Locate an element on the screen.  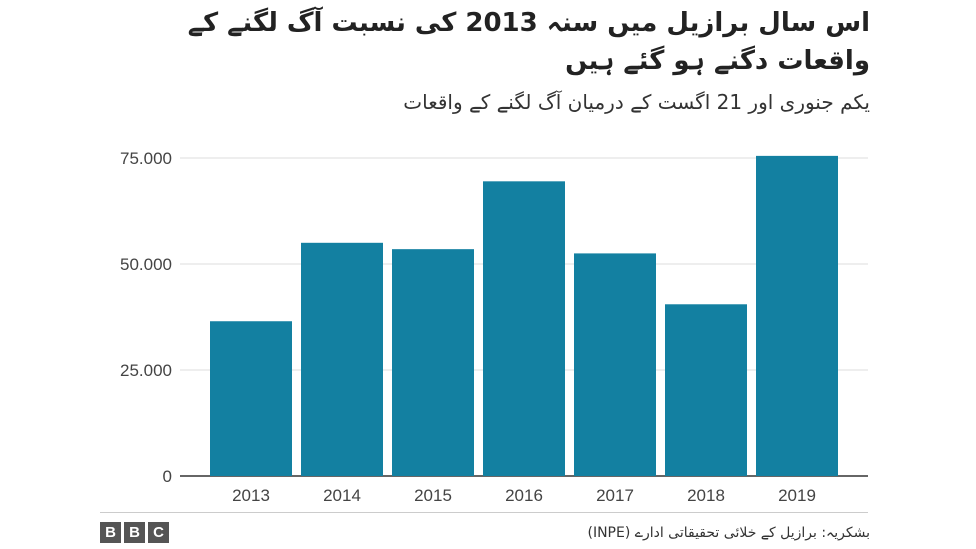
y-tick-label: 75.000 is located at coordinates (146, 158).